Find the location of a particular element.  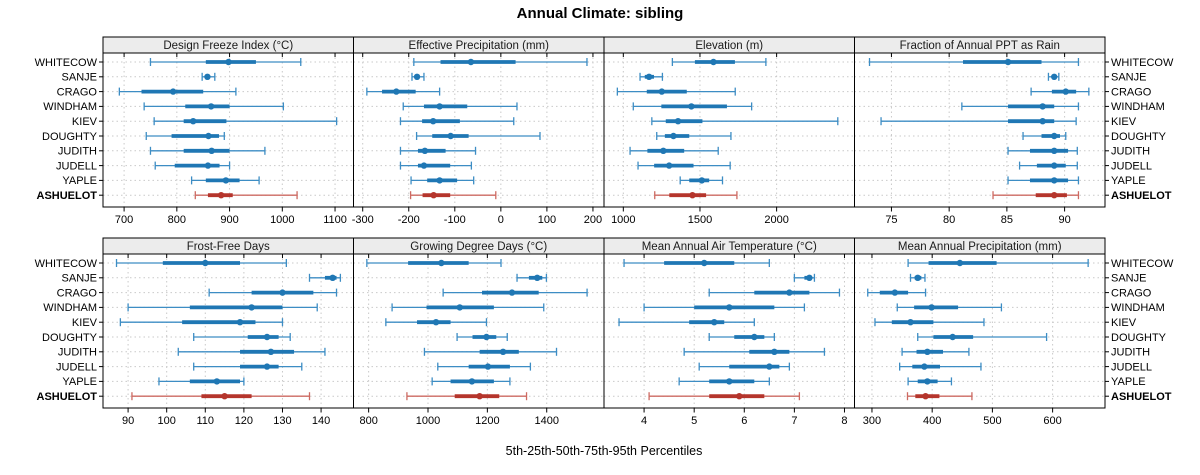

axis-tick-label: 800 is located at coordinates (177, 220).